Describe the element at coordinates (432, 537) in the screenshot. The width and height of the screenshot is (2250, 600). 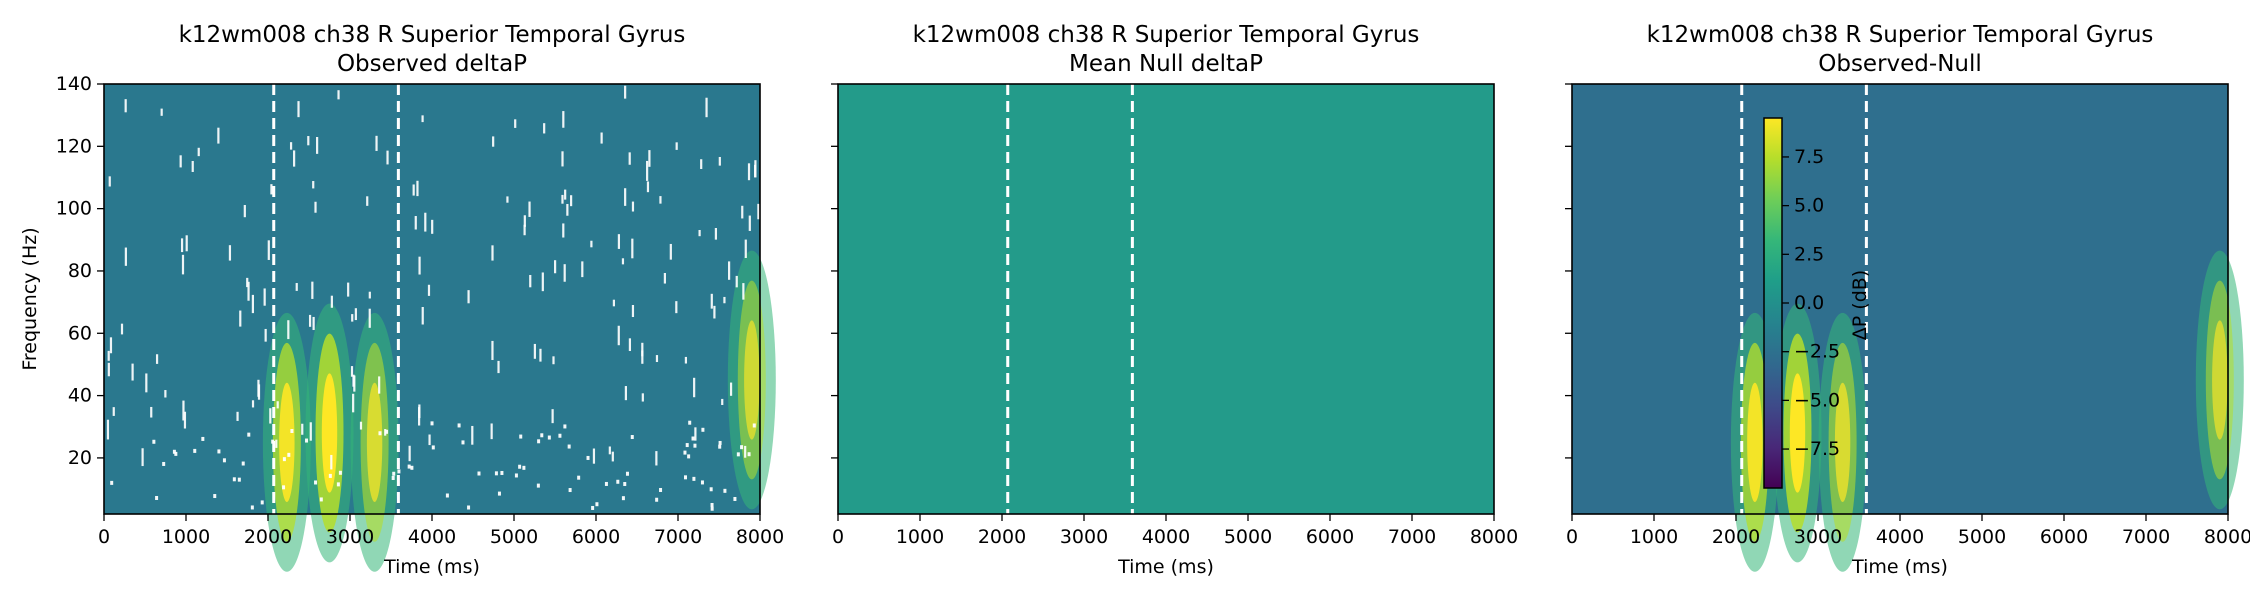
I see `x-tick-label: 4000` at that location.